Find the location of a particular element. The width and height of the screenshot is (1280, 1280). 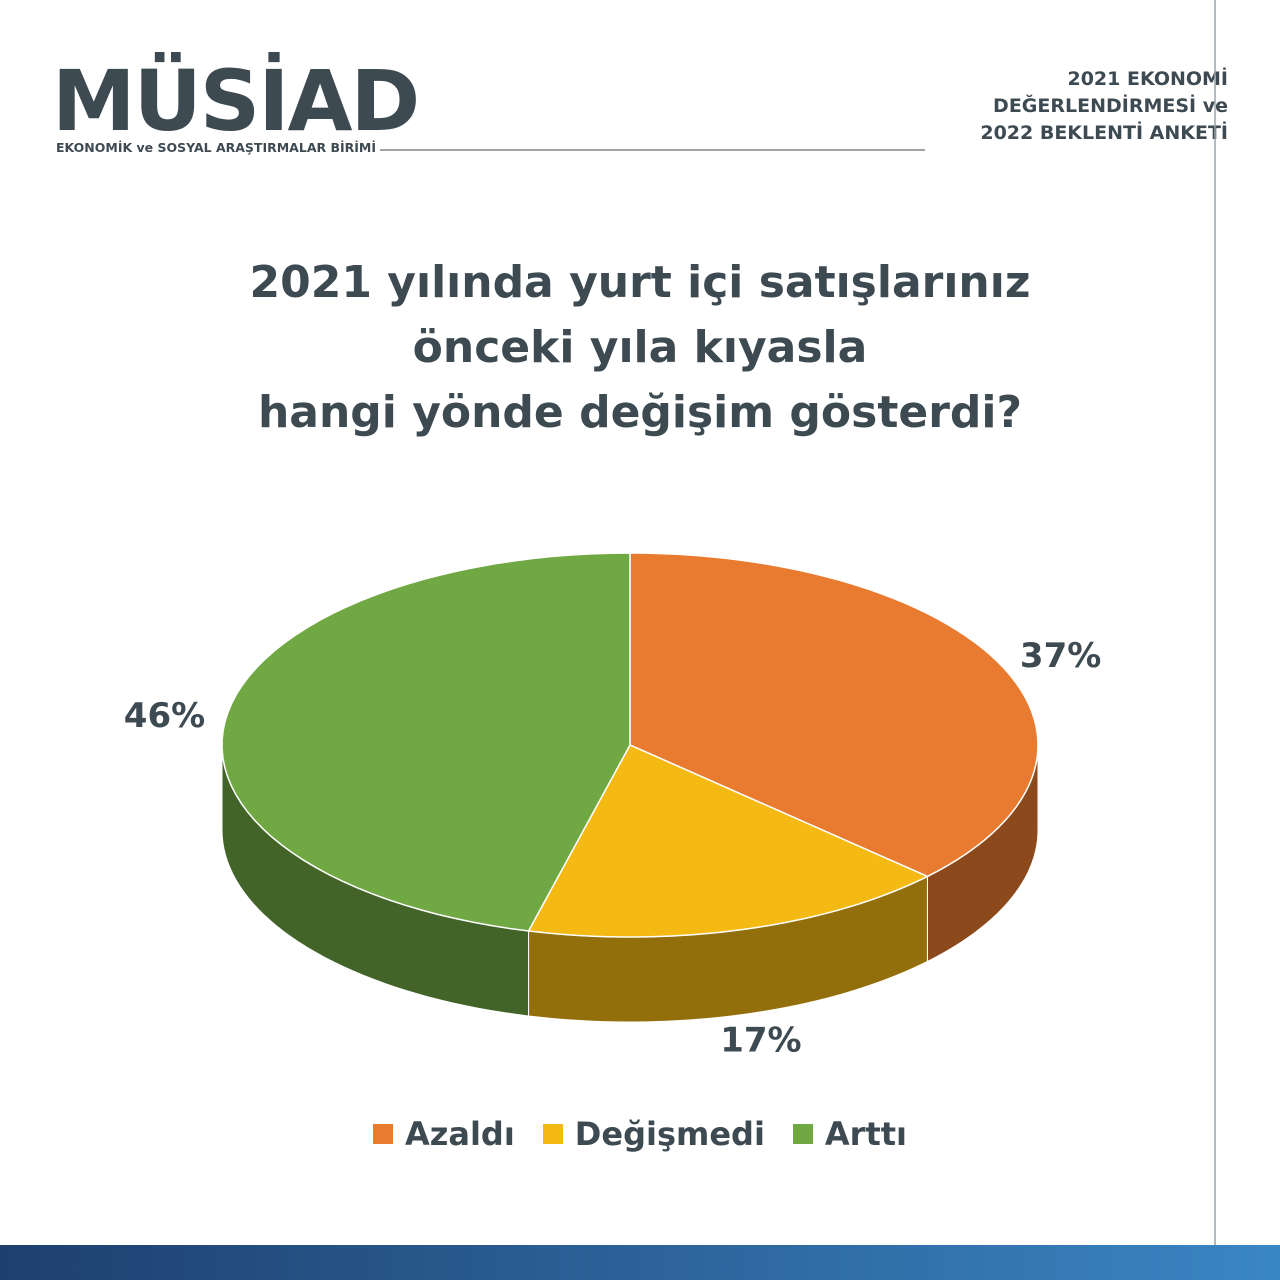

data-label: 46% is located at coordinates (164, 716).